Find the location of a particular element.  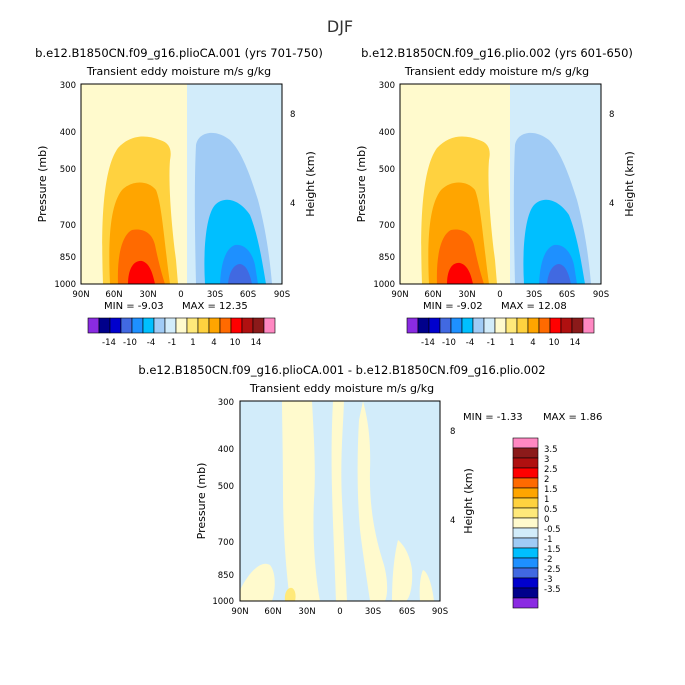

panel-1-min-label: MIN = -9.03 is located at coordinates (134, 306).